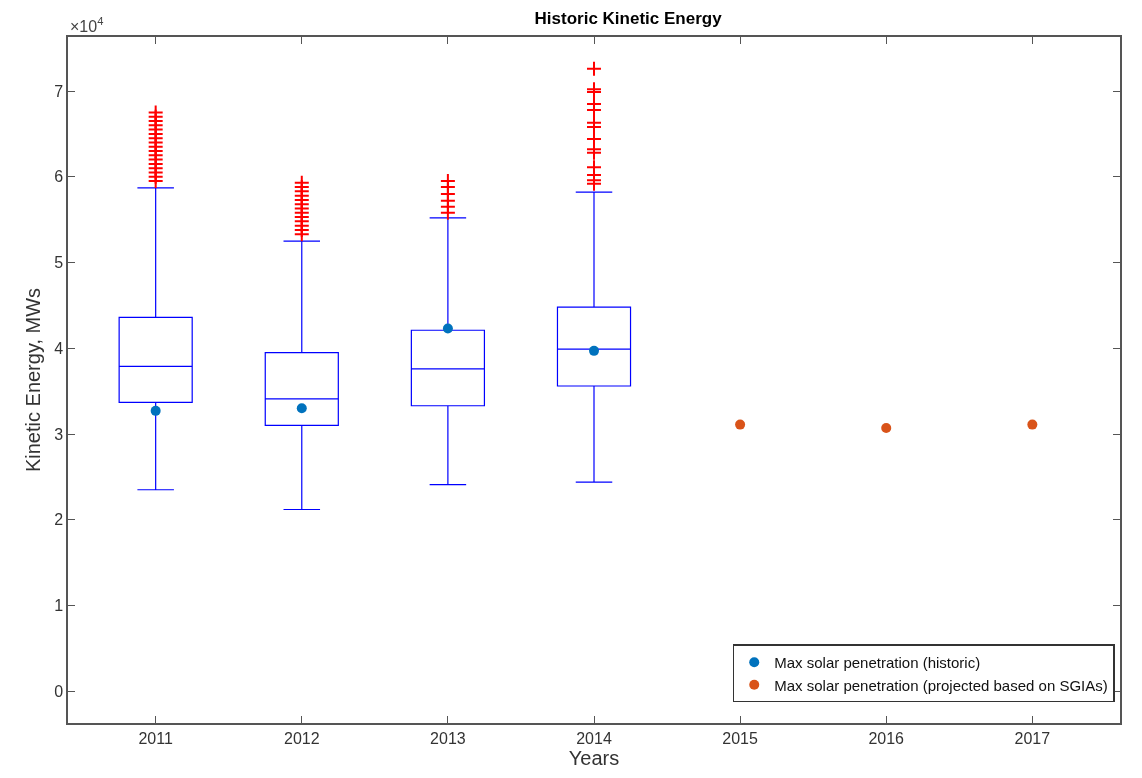 This screenshot has height=778, width=1142. I want to click on text: ×10$^{4}$, so click(87, 25).